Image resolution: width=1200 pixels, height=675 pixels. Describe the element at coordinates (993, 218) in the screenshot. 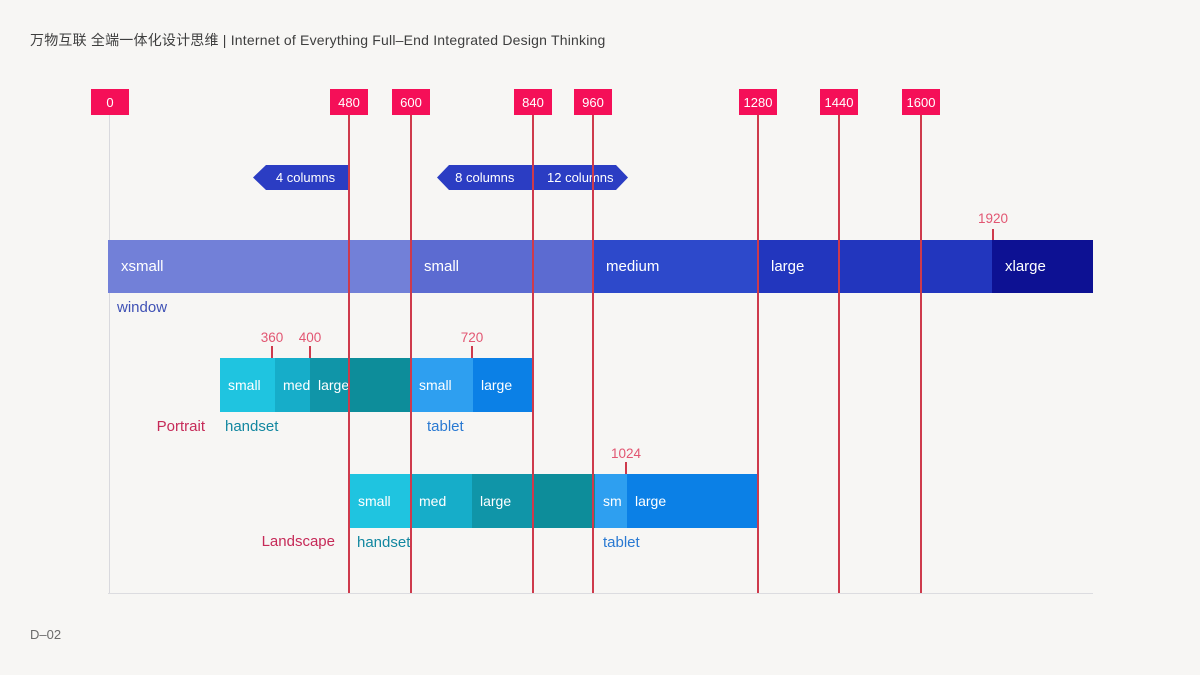

I see `tick-label-1920: 1920` at that location.